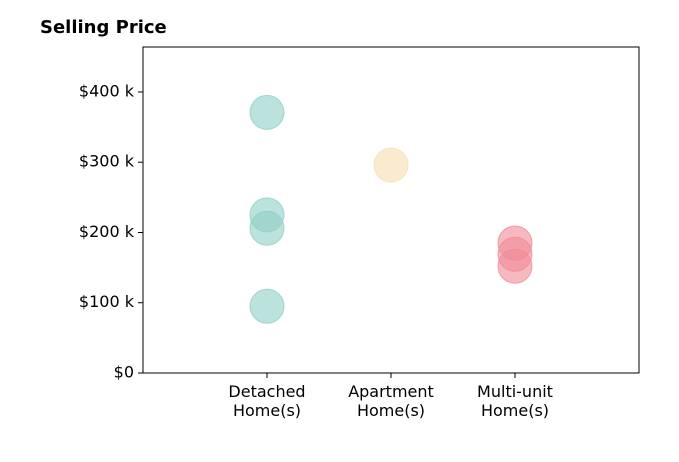 This screenshot has width=679, height=462. Describe the element at coordinates (124, 372) in the screenshot. I see `y-tick-label: $0` at that location.